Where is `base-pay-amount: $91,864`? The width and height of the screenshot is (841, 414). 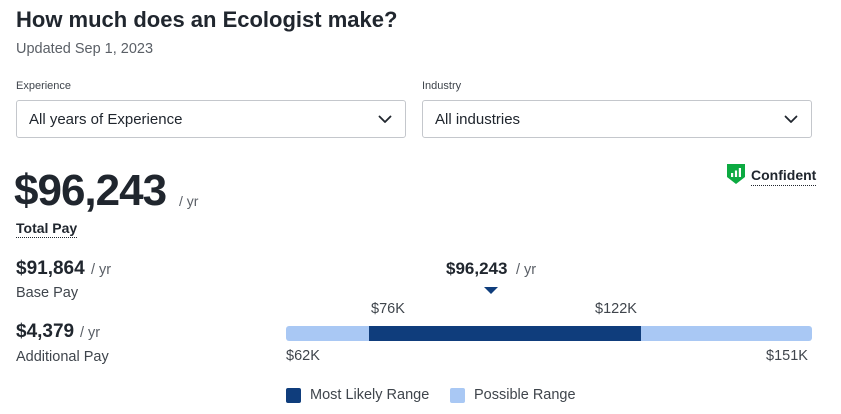
base-pay-amount: $91,864 is located at coordinates (50, 268).